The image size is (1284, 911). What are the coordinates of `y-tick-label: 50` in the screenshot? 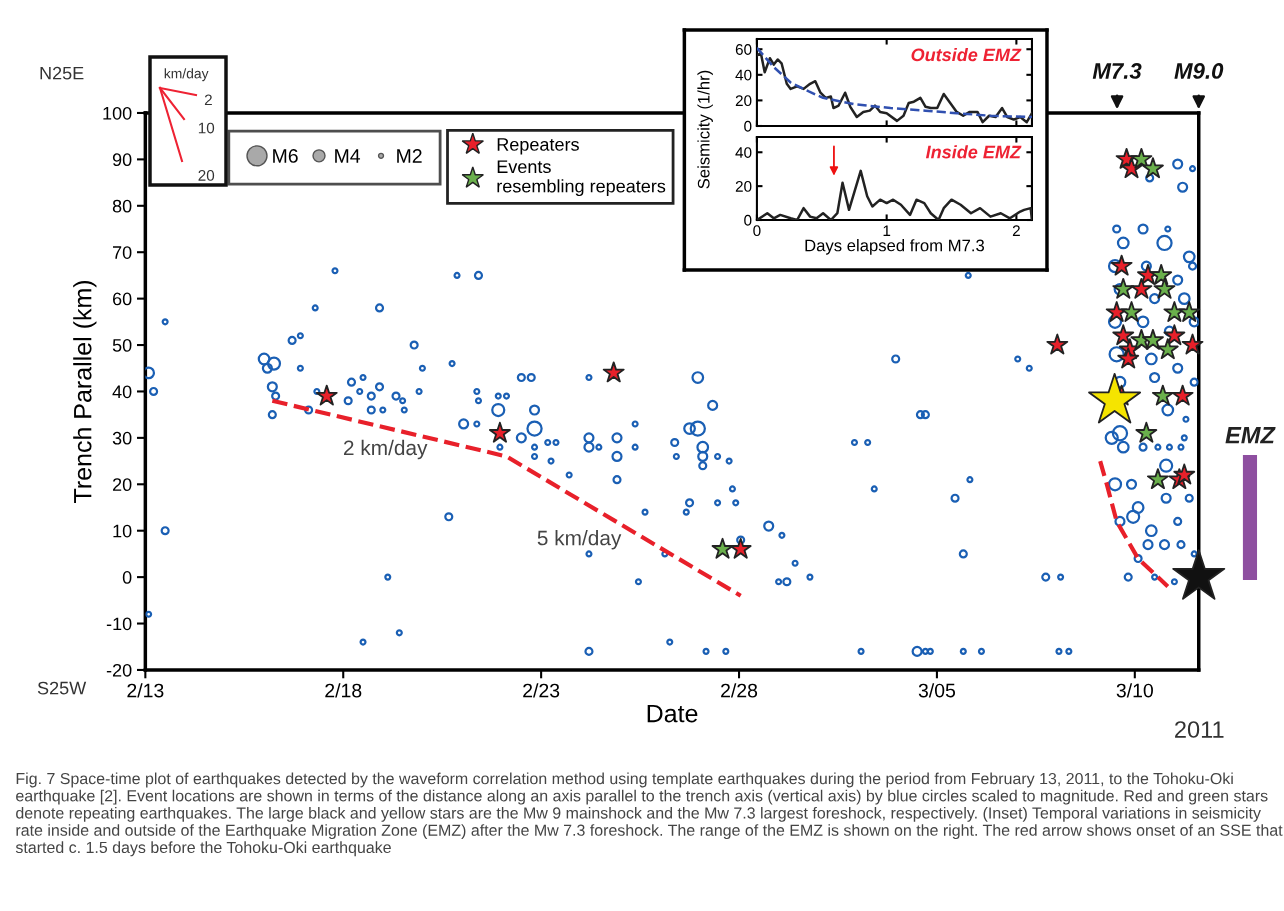 It's located at (122, 345).